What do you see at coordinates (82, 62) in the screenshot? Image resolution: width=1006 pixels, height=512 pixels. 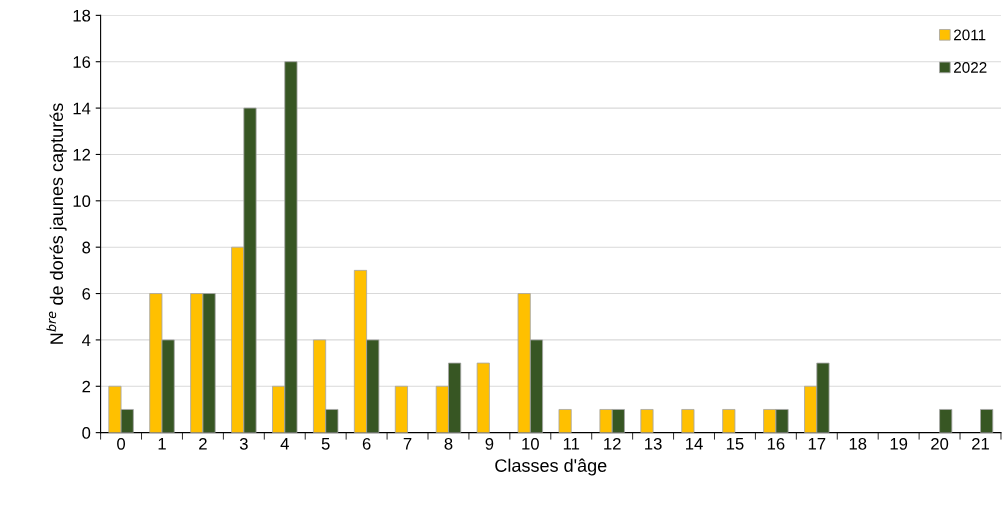 I see `y-tick-label: 16` at bounding box center [82, 62].